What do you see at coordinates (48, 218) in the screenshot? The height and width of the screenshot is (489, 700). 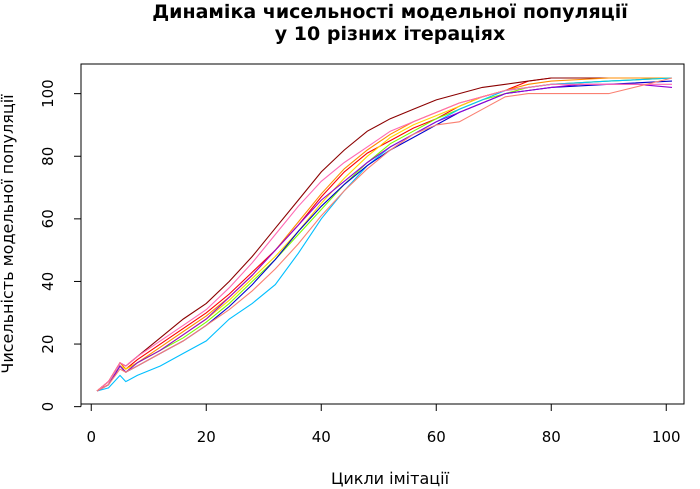 I see `y-tick-label: 60` at bounding box center [48, 218].